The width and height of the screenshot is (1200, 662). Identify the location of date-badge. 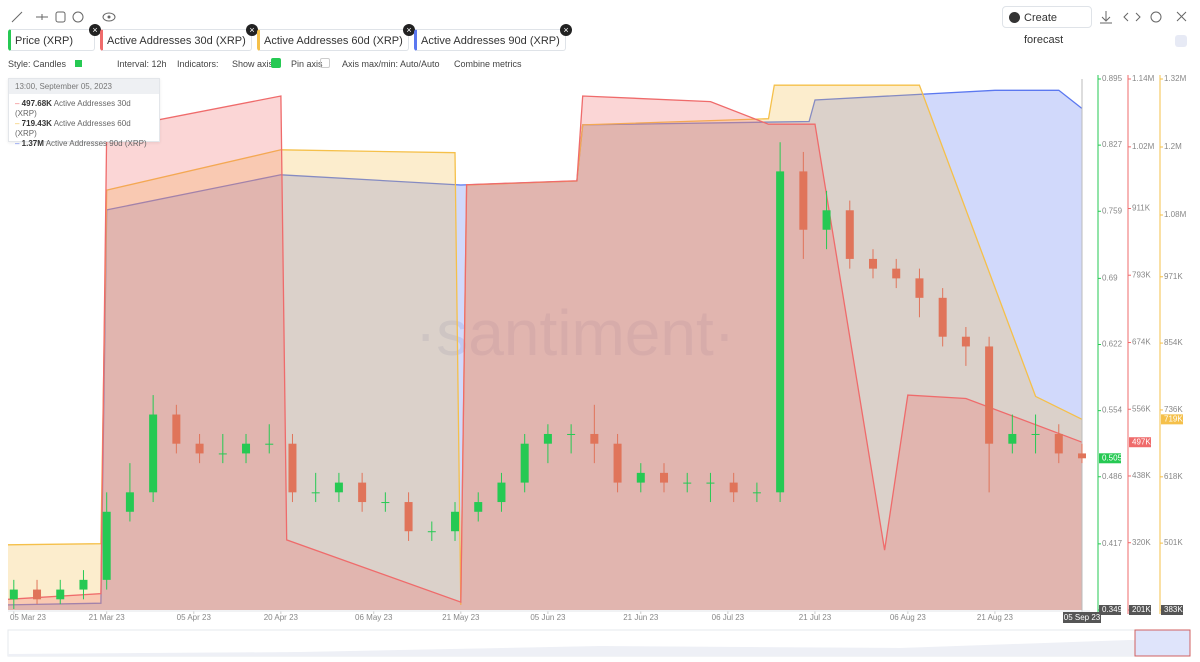
(1082, 617).